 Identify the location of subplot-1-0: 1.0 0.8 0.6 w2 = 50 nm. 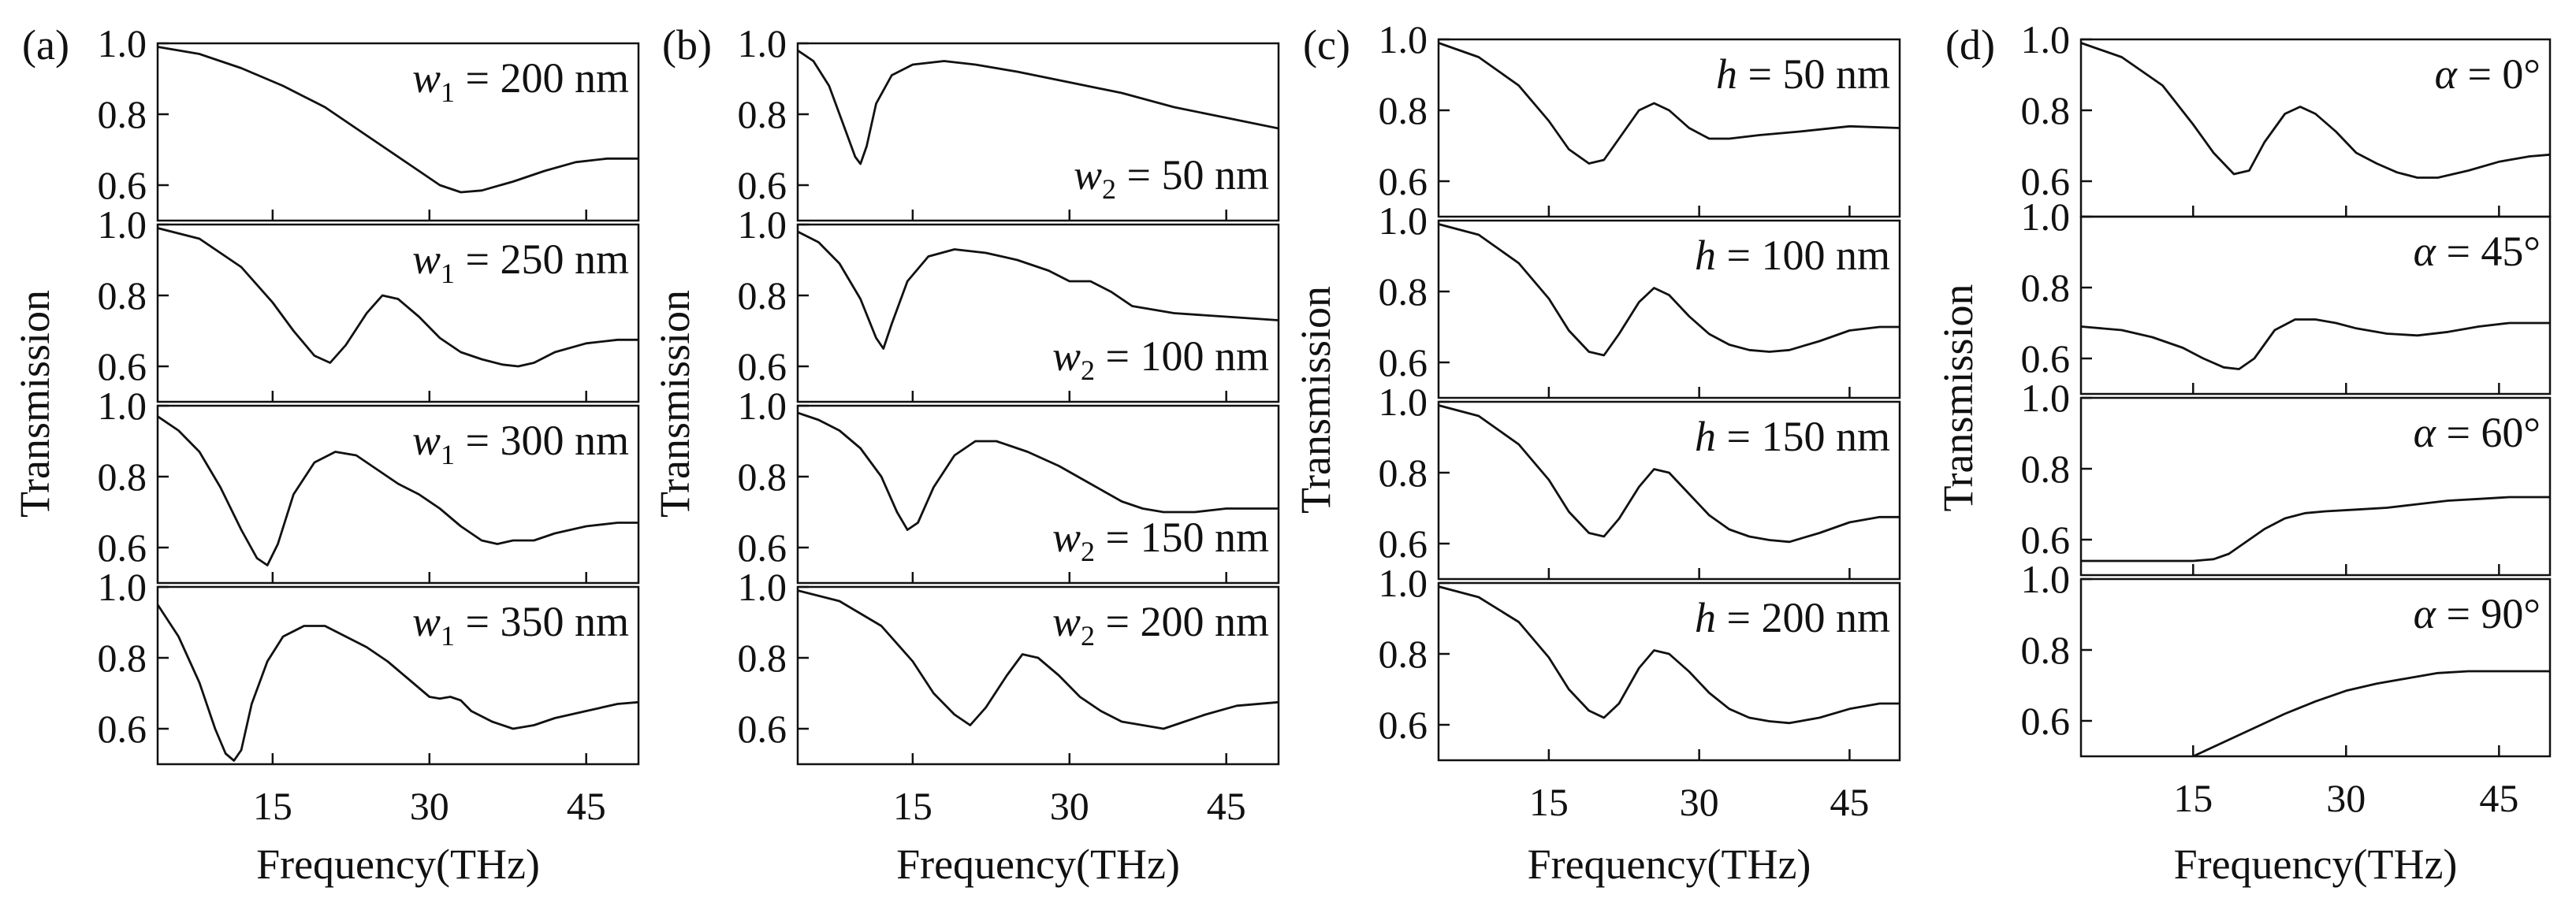
(1009, 122).